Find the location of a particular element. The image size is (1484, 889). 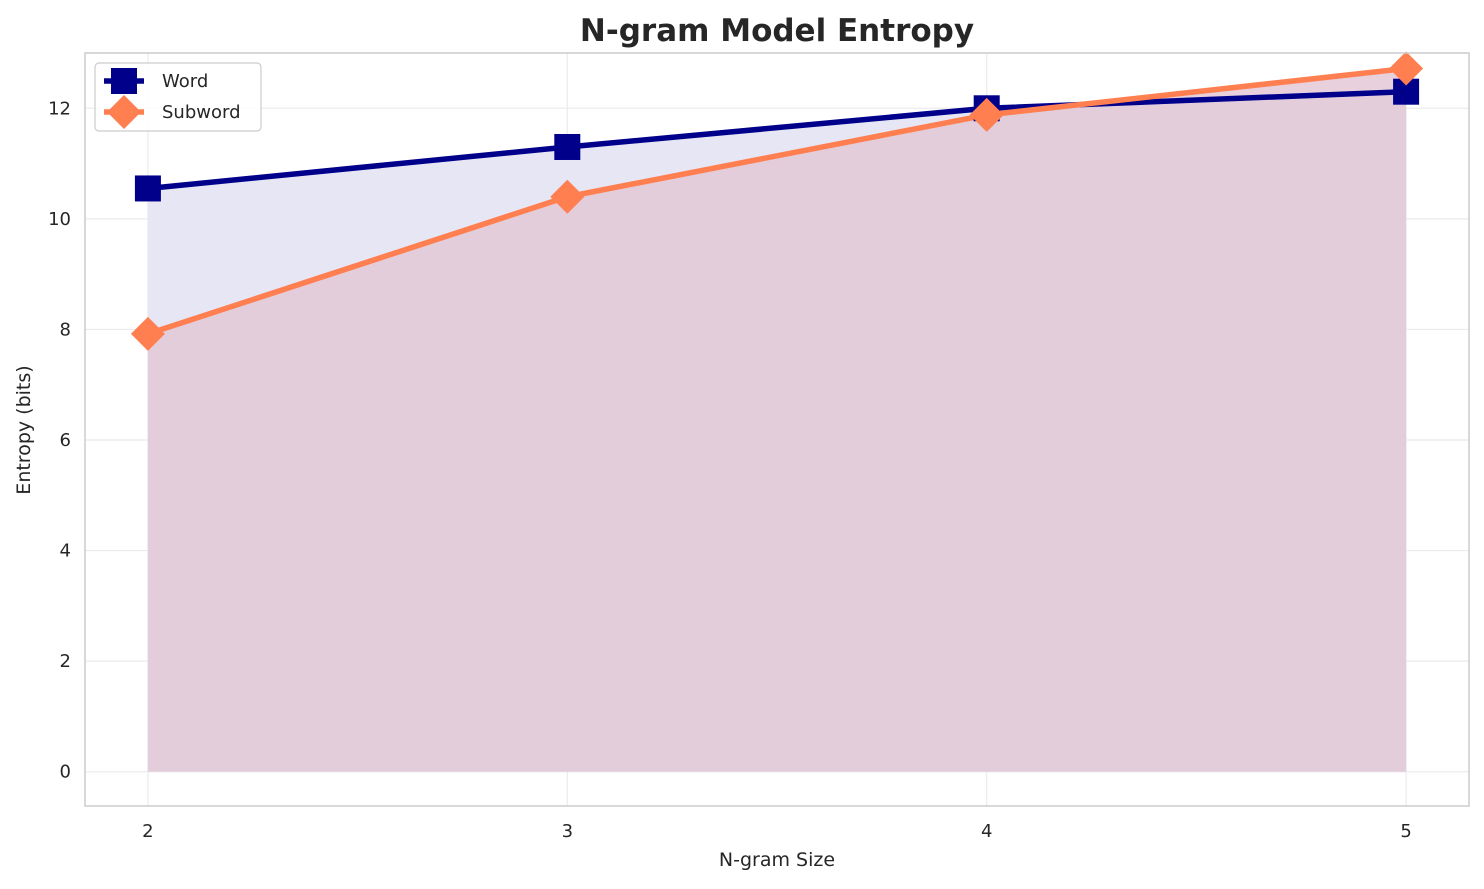

y-tick-label: 4 is located at coordinates (65, 551).